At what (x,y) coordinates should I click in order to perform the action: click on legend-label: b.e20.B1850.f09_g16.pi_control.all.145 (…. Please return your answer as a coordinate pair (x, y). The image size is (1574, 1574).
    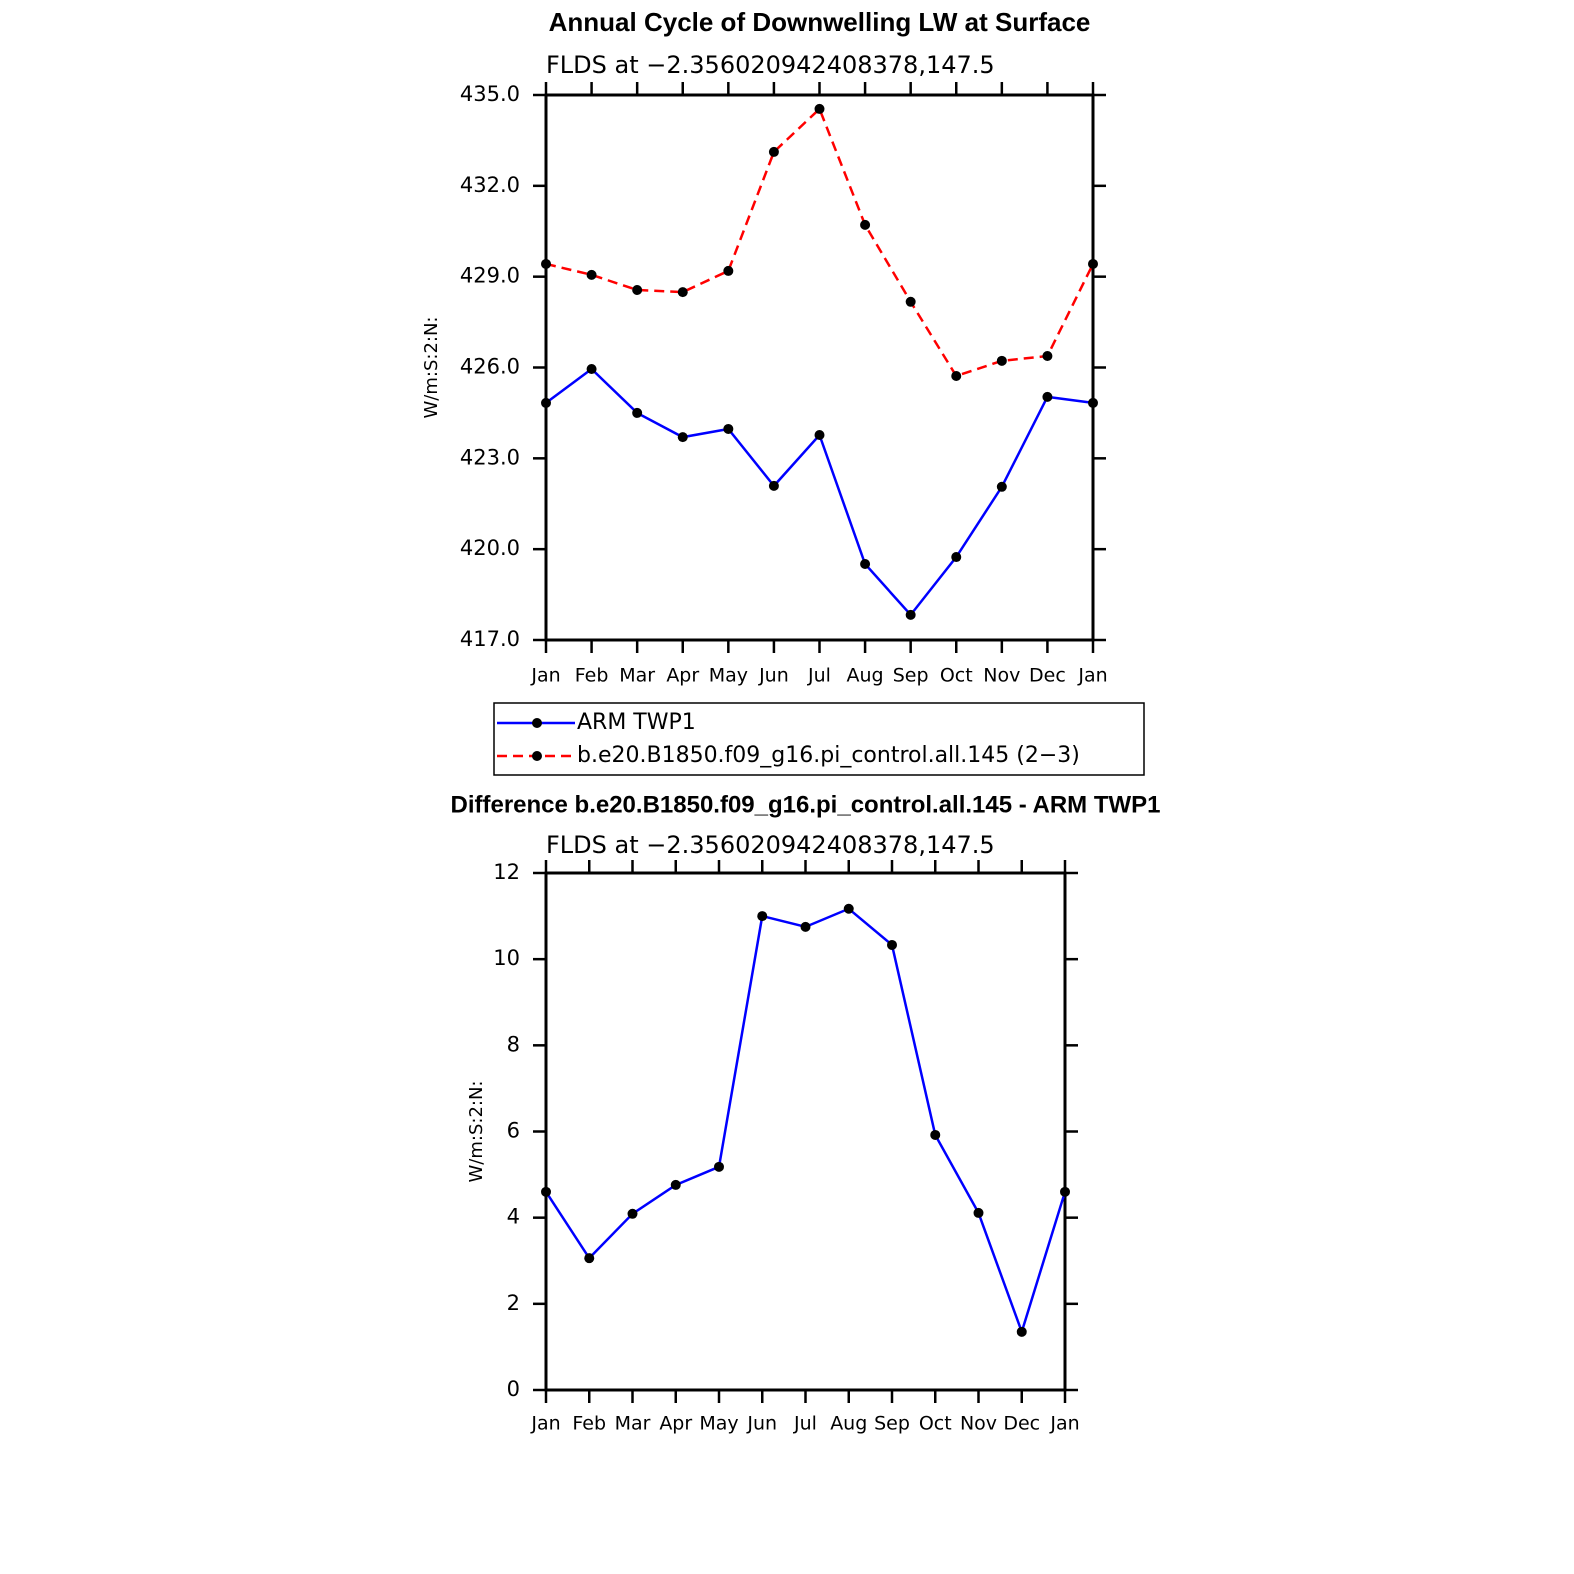
    Looking at the image, I should click on (828, 755).